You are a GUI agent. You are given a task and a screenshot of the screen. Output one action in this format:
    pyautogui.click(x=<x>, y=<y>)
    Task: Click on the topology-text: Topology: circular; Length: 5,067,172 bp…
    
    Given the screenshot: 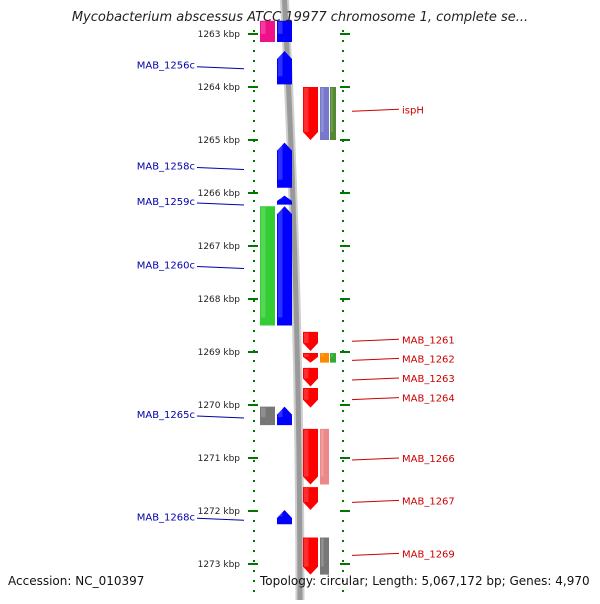 What is the action you would take?
    pyautogui.click(x=425, y=581)
    